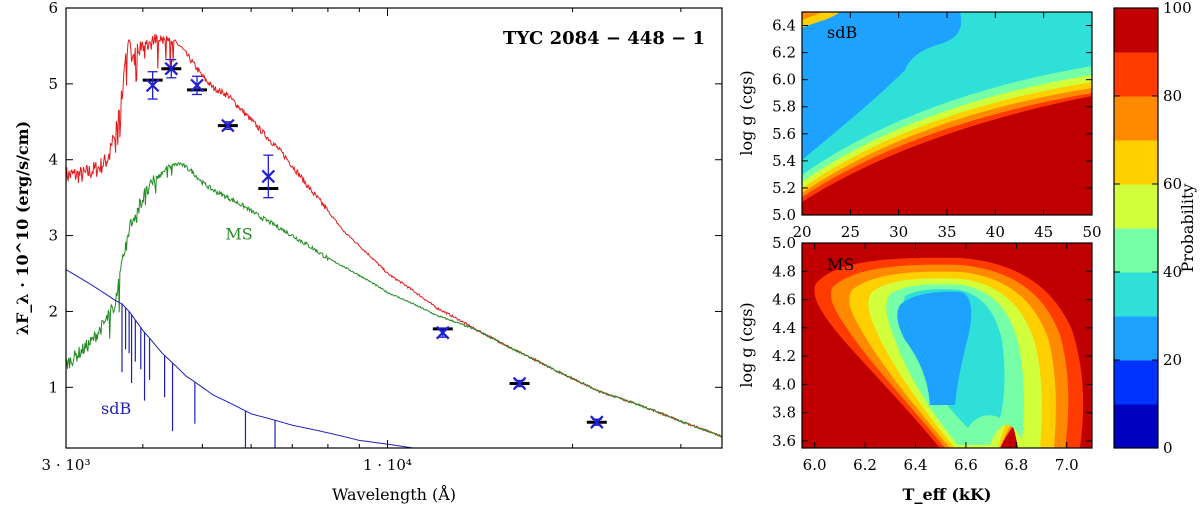  Describe the element at coordinates (604, 38) in the screenshot. I see `sed-title: TYC 2084 − 448 − 1` at that location.